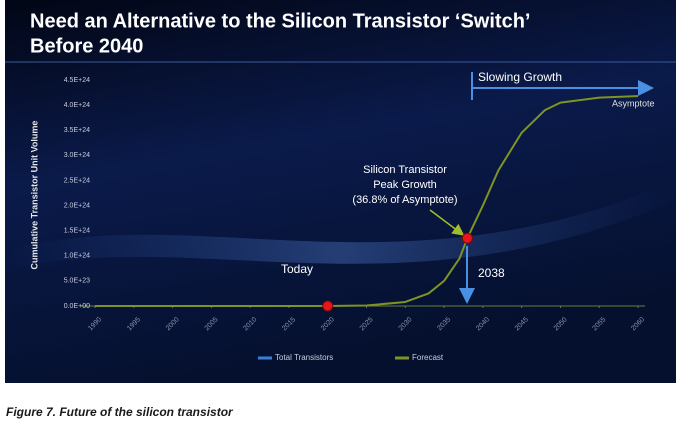 The height and width of the screenshot is (431, 681). What do you see at coordinates (297, 269) in the screenshot?
I see `marker-label: Today` at bounding box center [297, 269].